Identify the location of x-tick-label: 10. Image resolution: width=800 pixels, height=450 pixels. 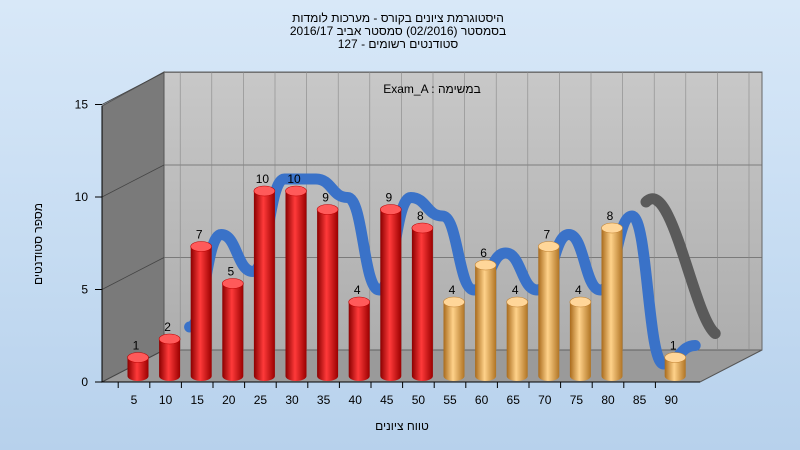
(166, 400).